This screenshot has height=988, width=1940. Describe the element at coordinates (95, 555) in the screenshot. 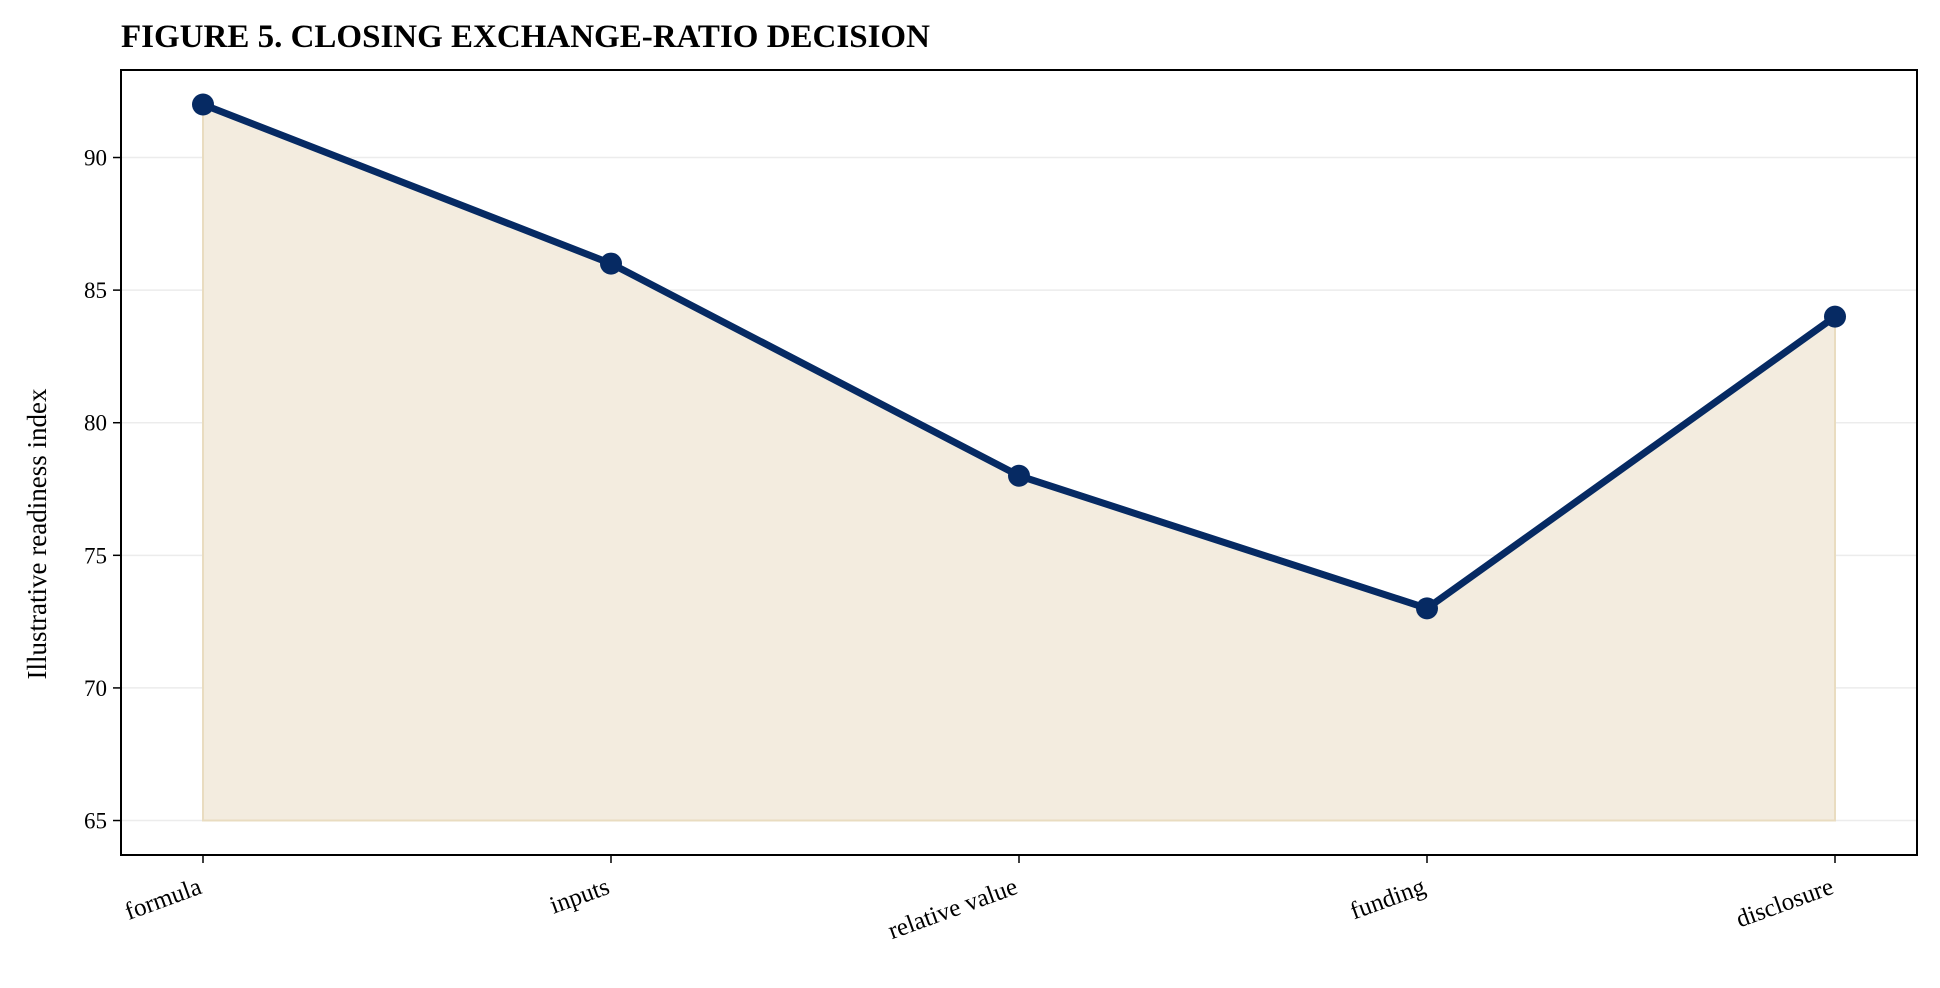

I see `y-tick-label: 75` at that location.